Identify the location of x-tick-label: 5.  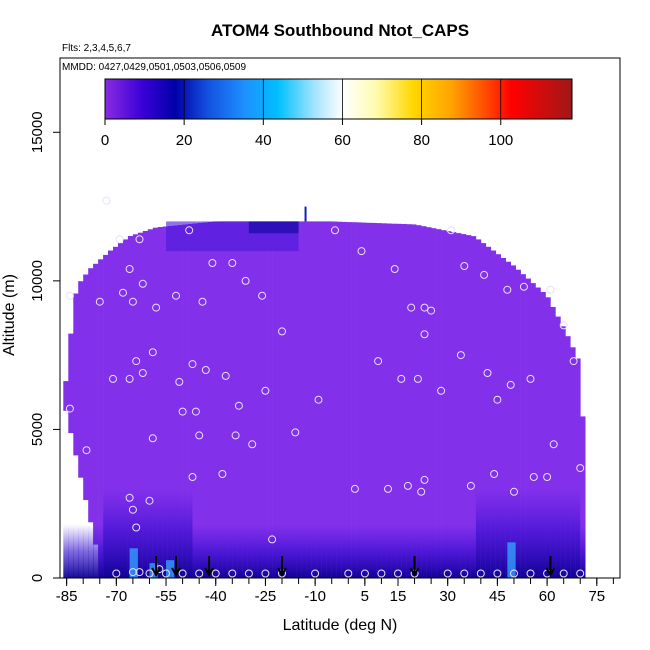
(365, 596).